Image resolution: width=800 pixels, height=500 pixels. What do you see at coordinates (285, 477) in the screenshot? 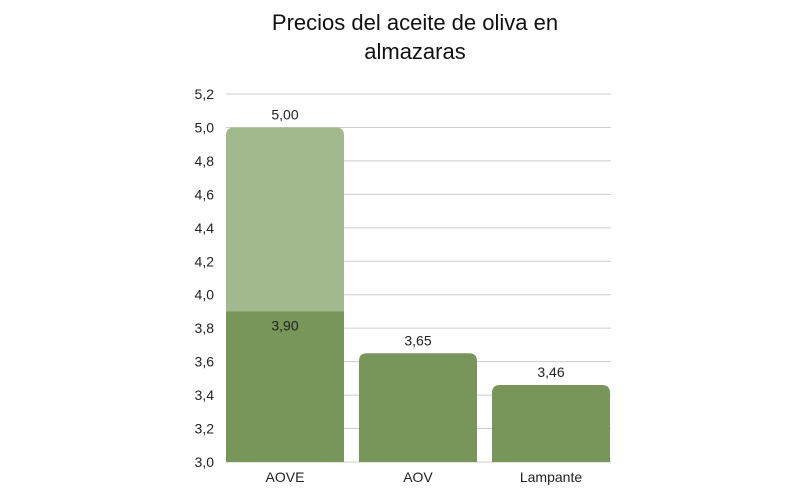
I see `x-category-label: AOVE` at bounding box center [285, 477].